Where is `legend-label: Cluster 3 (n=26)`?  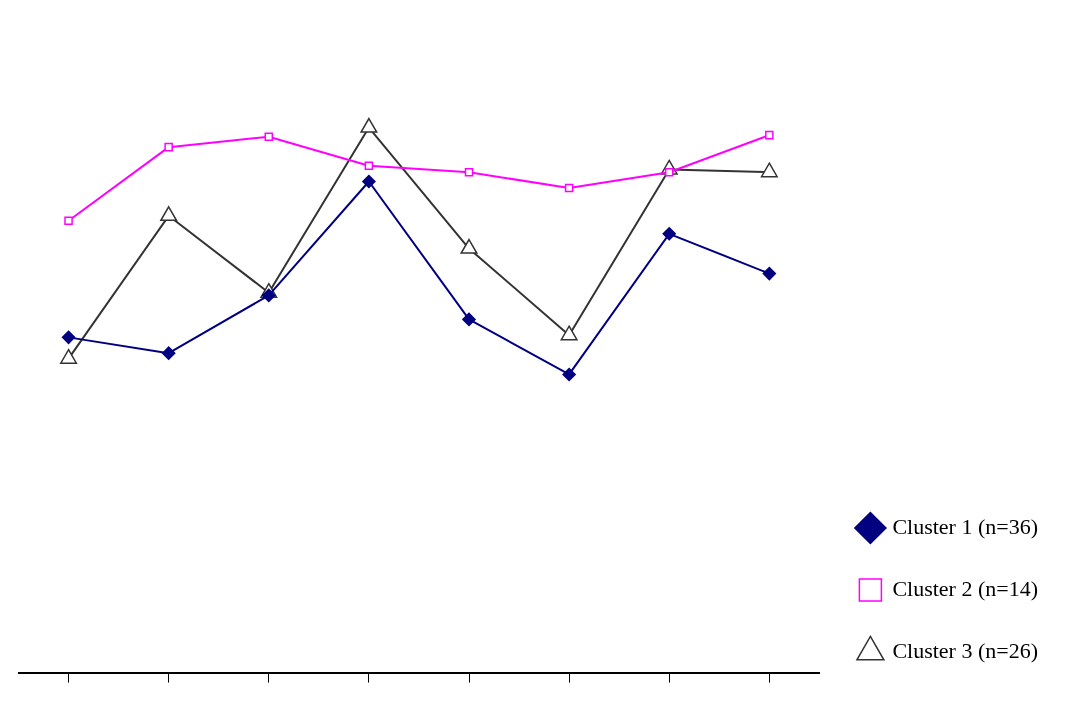 legend-label: Cluster 3 (n=26) is located at coordinates (965, 650).